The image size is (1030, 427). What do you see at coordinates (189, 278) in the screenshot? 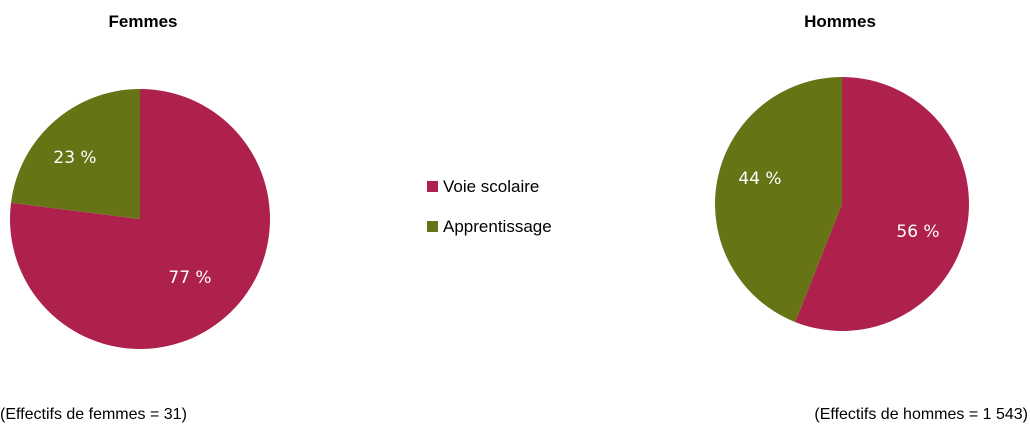
I see `slice-label-femmes-voie-scolaire: 77 %` at bounding box center [189, 278].